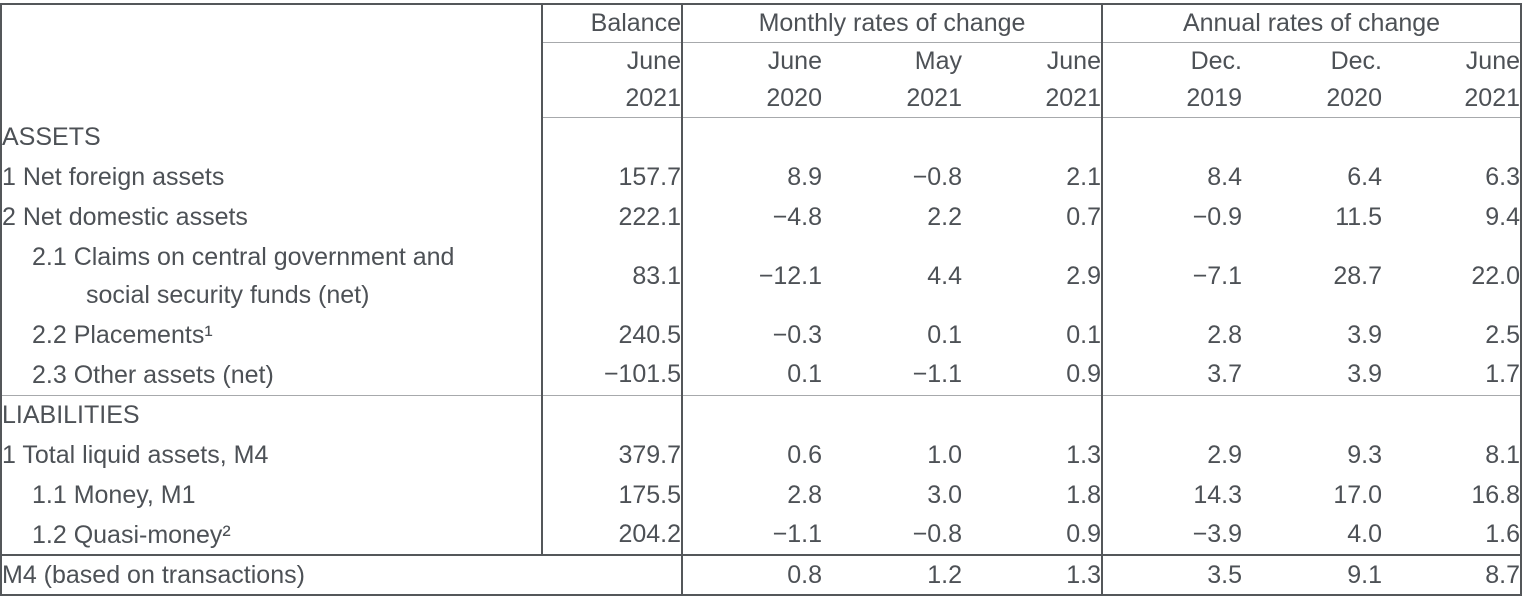  I want to click on row-label: 1.1 Money, M1, so click(114, 495).